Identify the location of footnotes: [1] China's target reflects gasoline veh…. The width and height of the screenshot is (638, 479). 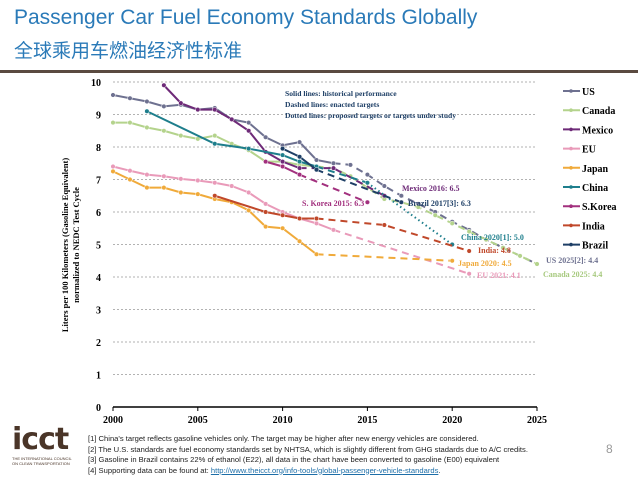
(308, 455).